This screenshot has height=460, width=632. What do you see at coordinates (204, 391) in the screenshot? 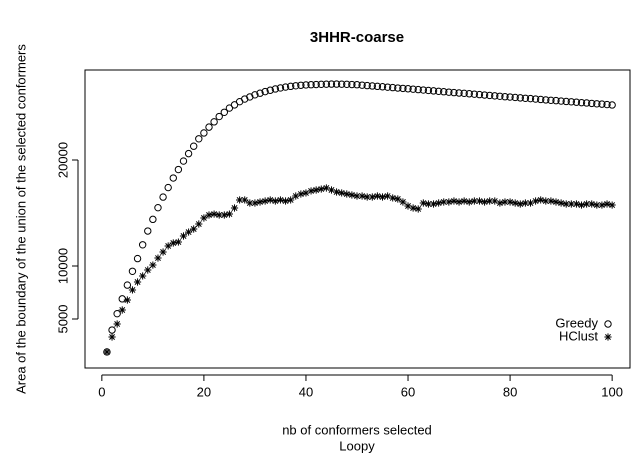
I see `x-tick-label: 20` at bounding box center [204, 391].